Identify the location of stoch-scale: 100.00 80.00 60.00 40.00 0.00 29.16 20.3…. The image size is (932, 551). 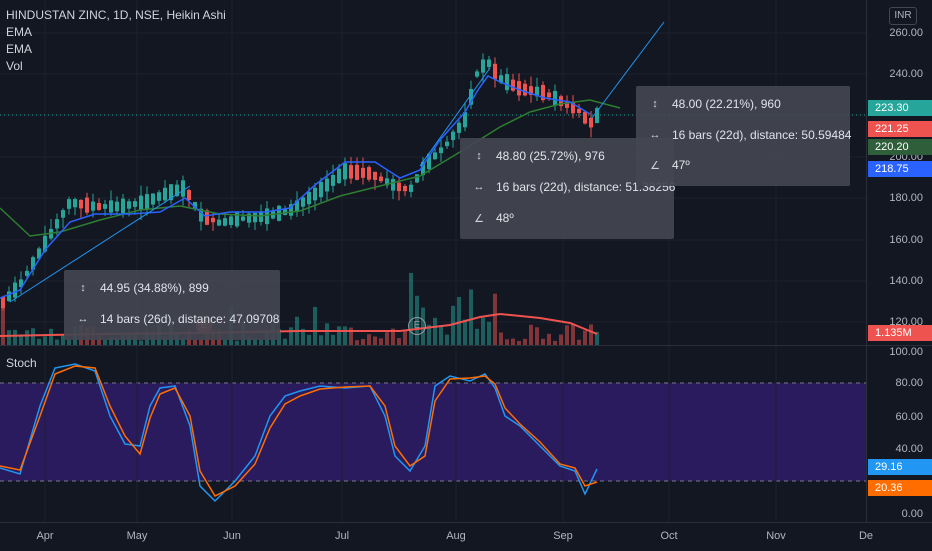
(899, 434).